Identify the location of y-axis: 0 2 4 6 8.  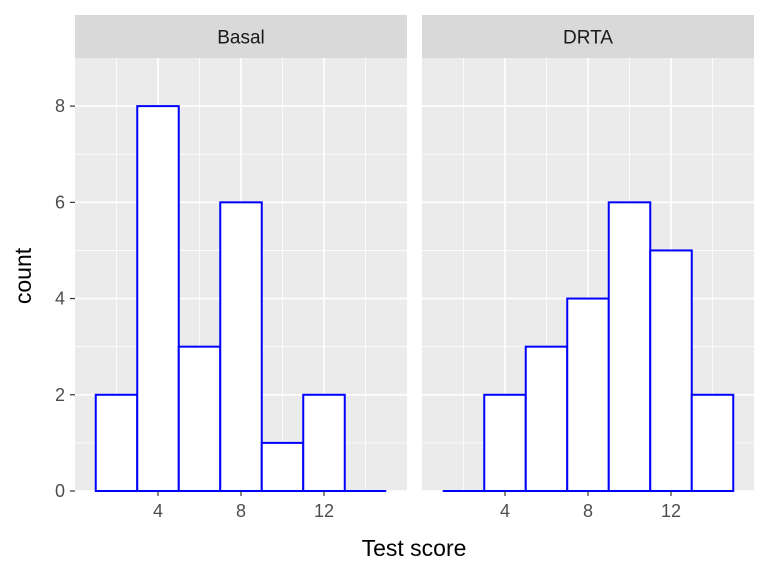
(65, 298).